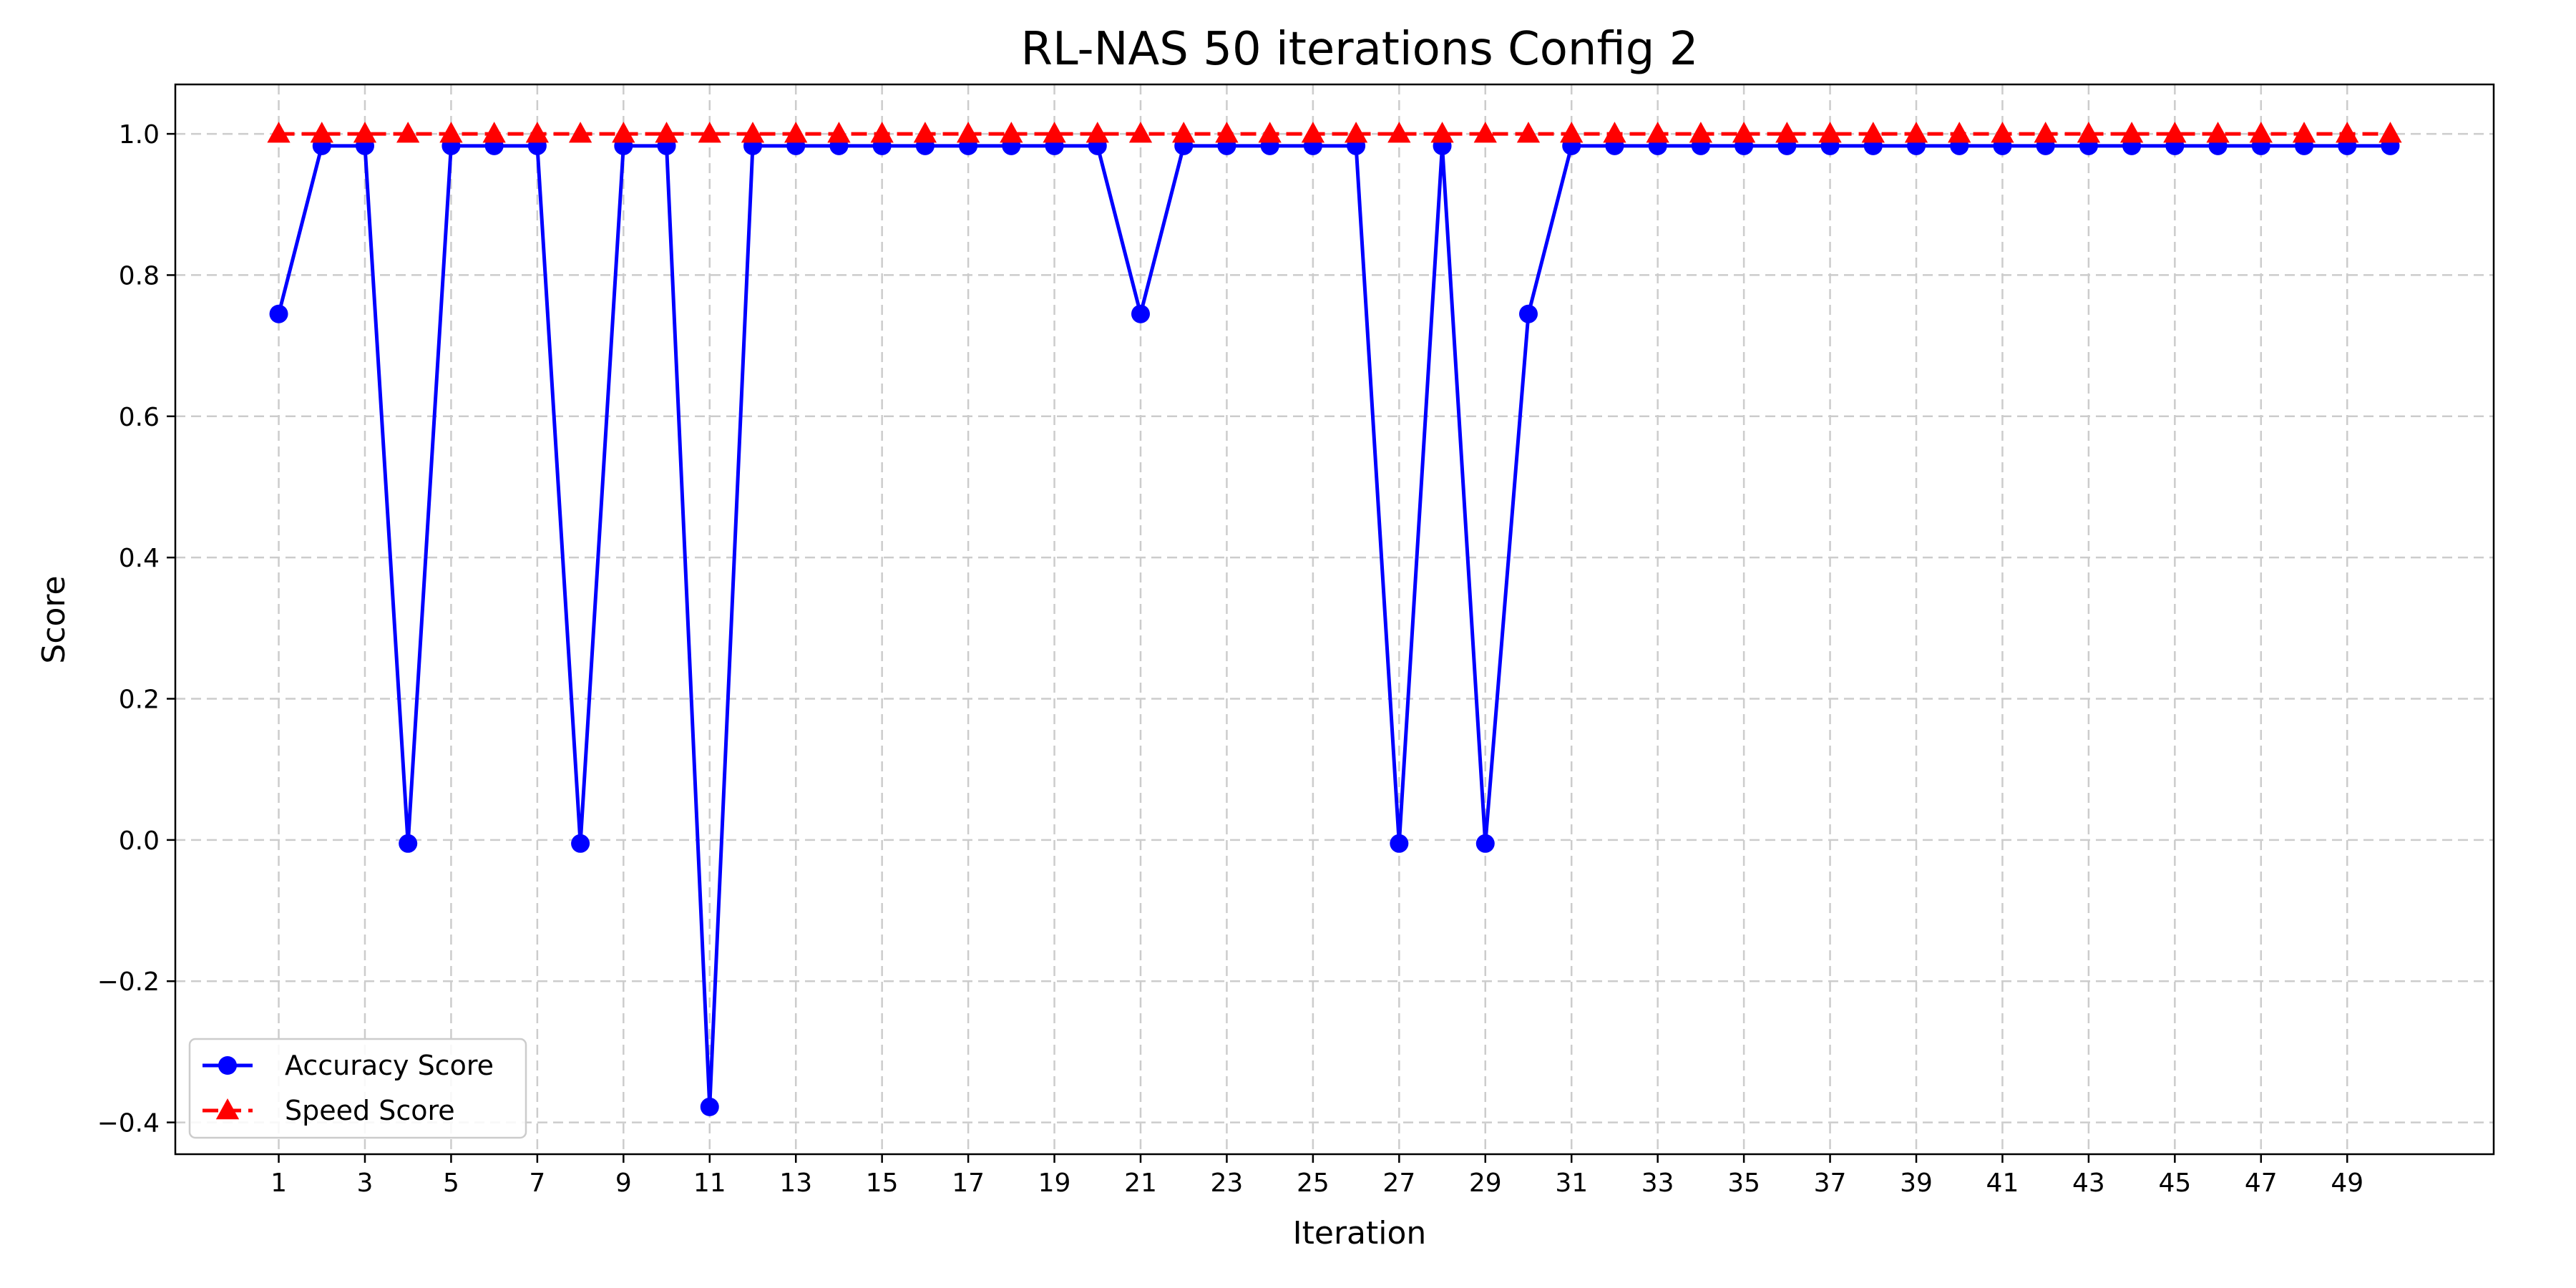  Describe the element at coordinates (1571, 1183) in the screenshot. I see `x-tick-label: 31` at that location.